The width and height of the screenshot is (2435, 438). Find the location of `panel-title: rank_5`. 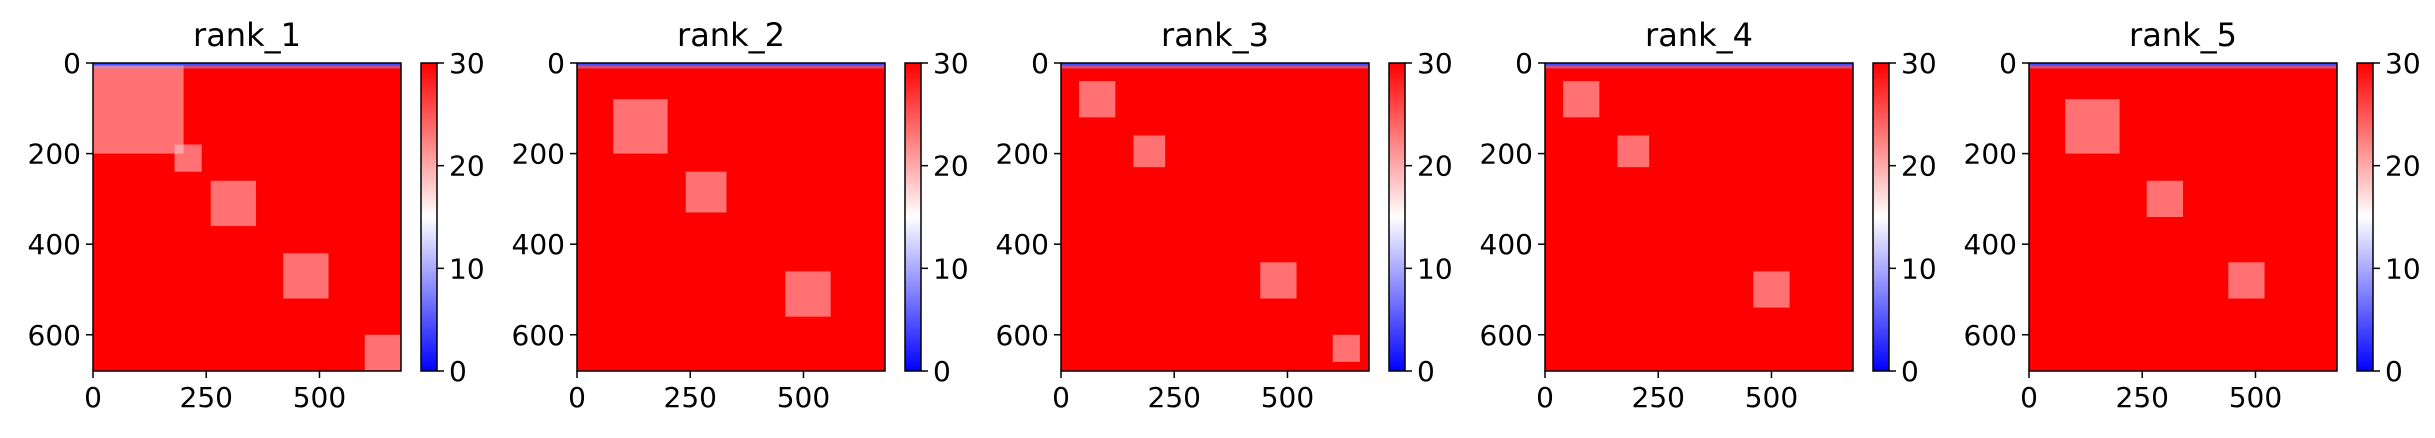

panel-title: rank_5 is located at coordinates (2183, 35).